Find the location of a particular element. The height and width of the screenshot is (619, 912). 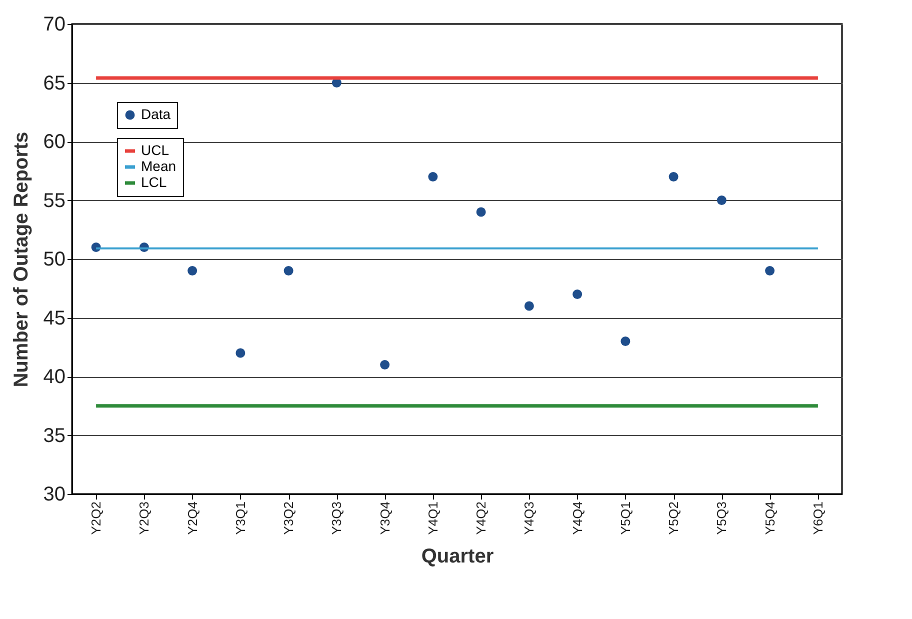

y-tick-label: 35 is located at coordinates (54, 435).